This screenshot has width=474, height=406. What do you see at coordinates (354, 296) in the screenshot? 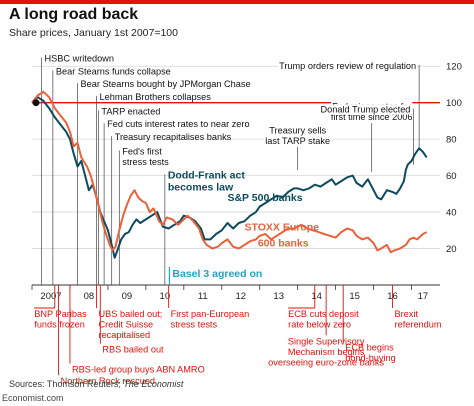
I see `x-tick-label: 15` at bounding box center [354, 296].